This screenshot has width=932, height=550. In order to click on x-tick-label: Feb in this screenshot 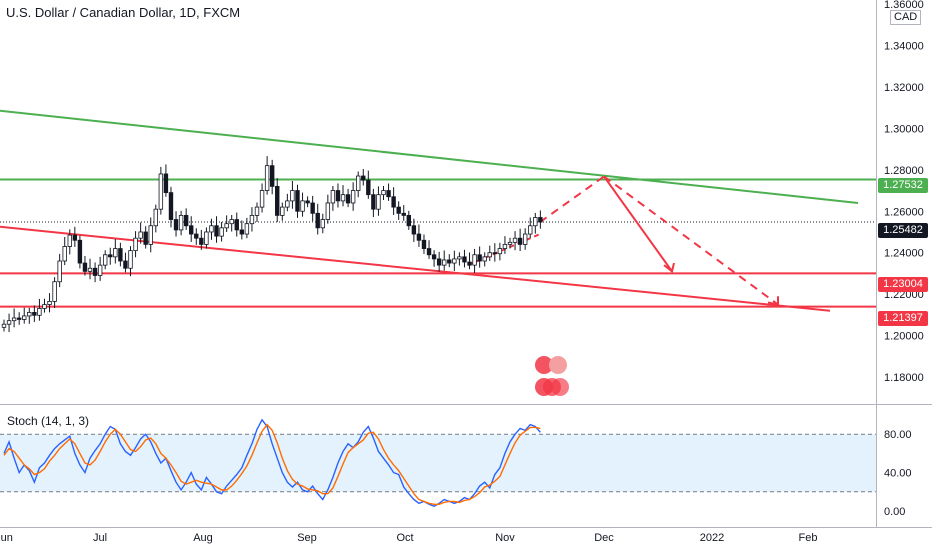, I will do `click(808, 538)`.